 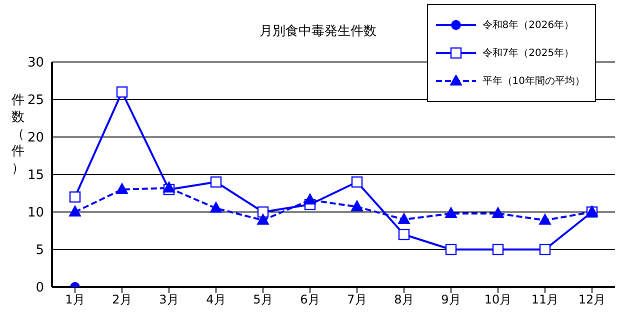 What do you see at coordinates (310, 299) in the screenshot?
I see `x-tick-label: 6月` at bounding box center [310, 299].